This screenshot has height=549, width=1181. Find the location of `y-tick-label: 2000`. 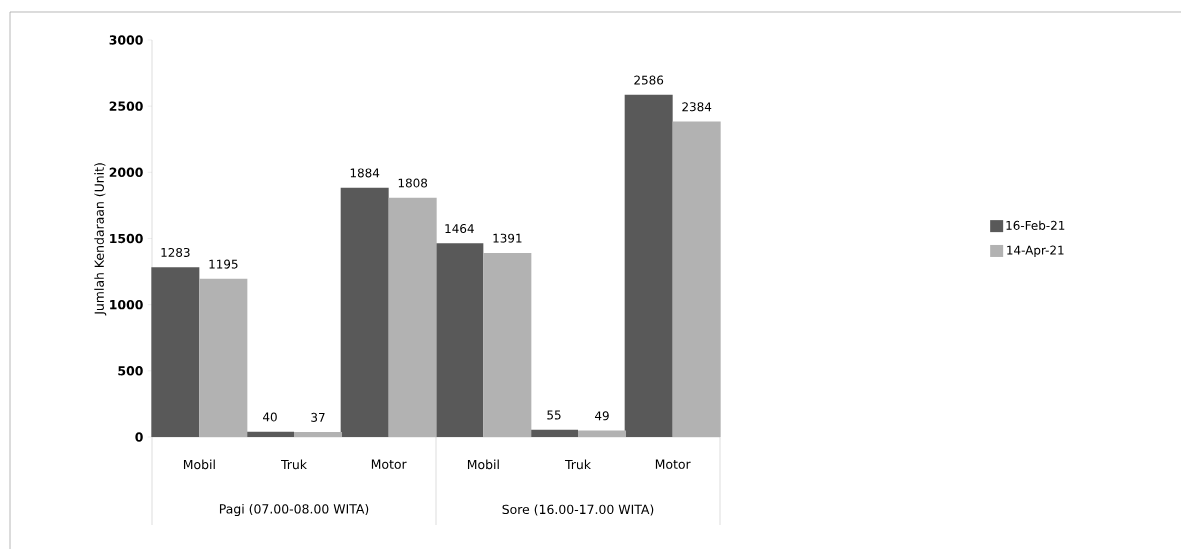

y-tick-label: 2000 is located at coordinates (126, 172).